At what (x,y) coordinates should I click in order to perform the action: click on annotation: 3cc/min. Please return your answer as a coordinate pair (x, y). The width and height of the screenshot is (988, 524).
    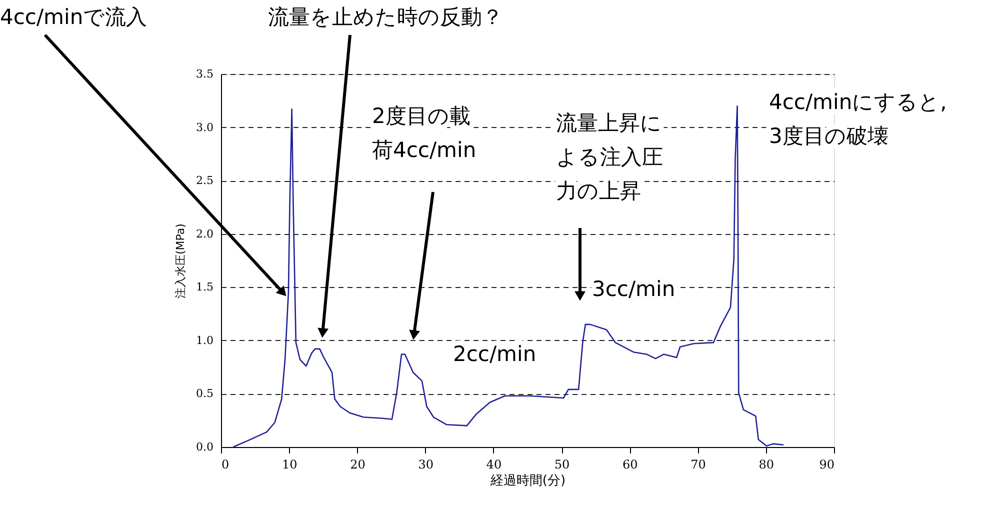
    Looking at the image, I should click on (634, 289).